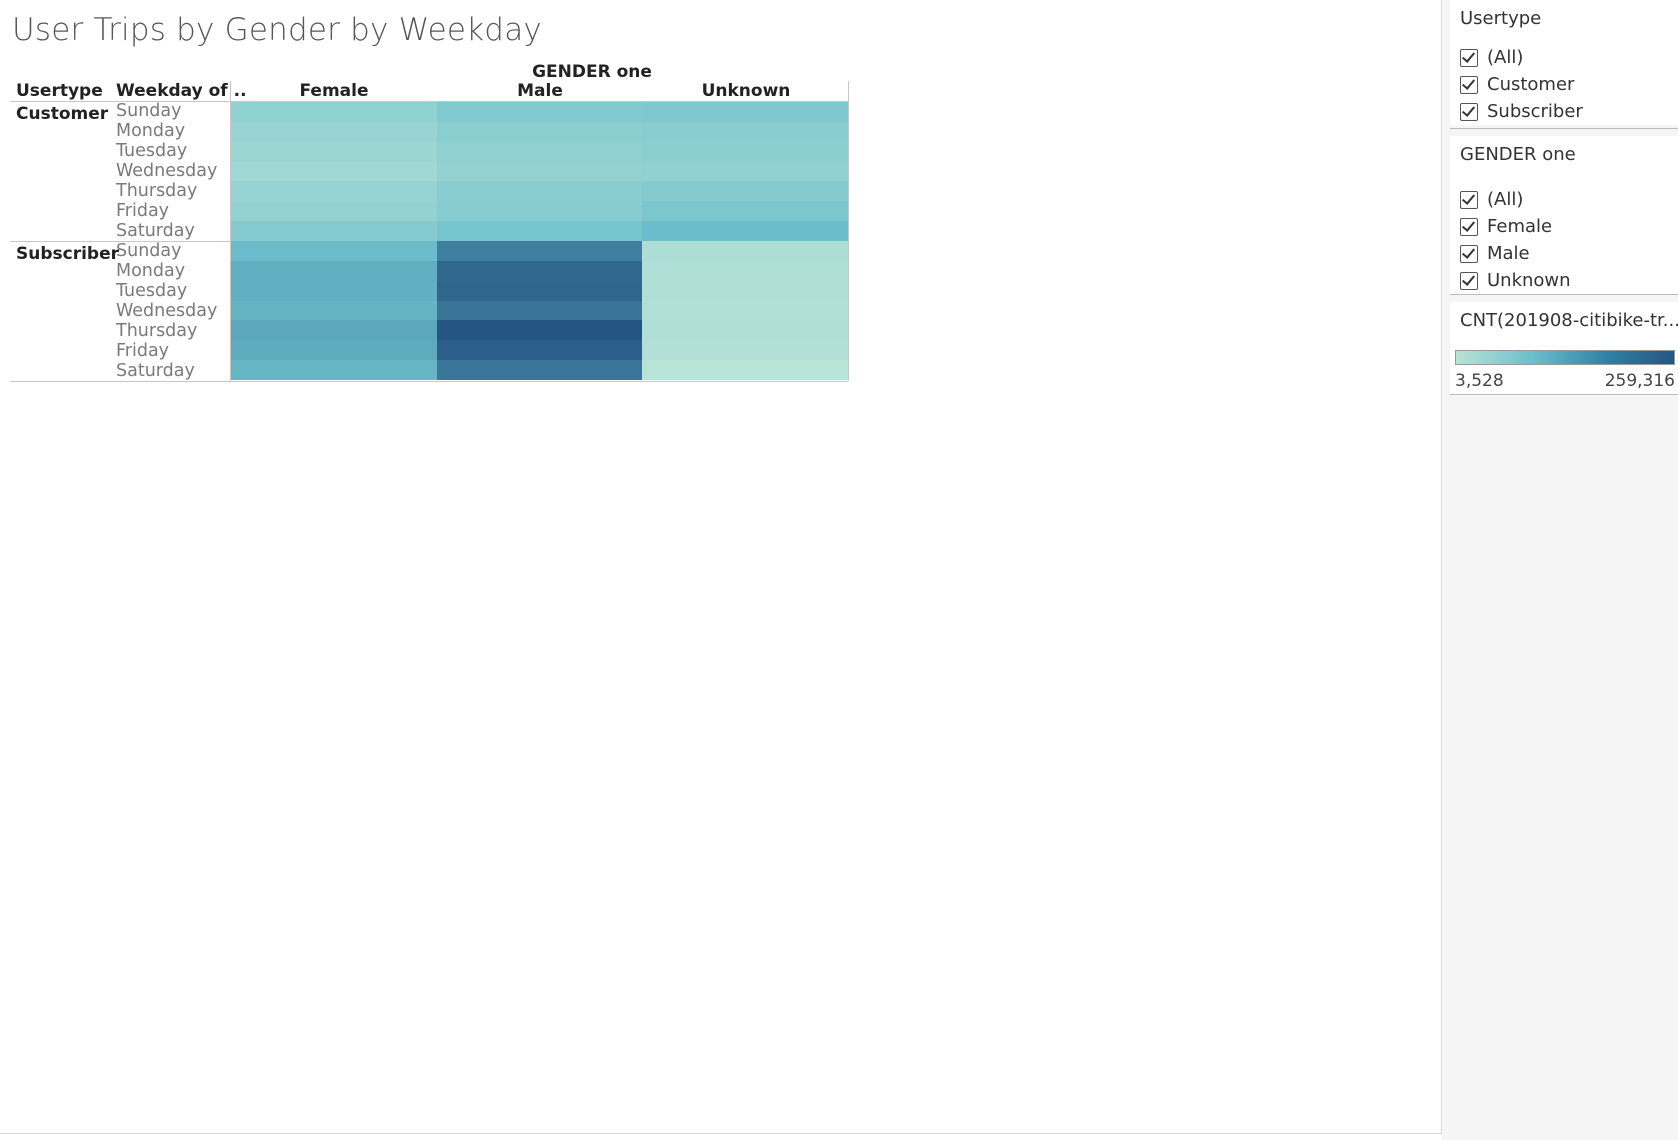 The width and height of the screenshot is (1678, 1140). Describe the element at coordinates (1564, 253) in the screenshot. I see `filter-option-male: Male` at that location.